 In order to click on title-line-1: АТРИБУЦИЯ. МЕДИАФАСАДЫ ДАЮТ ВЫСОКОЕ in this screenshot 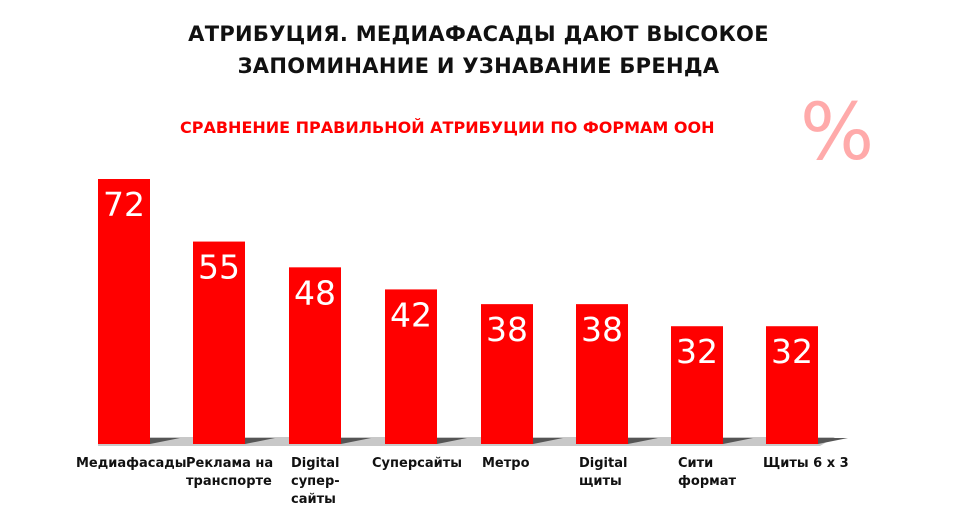, I will do `click(478, 34)`.